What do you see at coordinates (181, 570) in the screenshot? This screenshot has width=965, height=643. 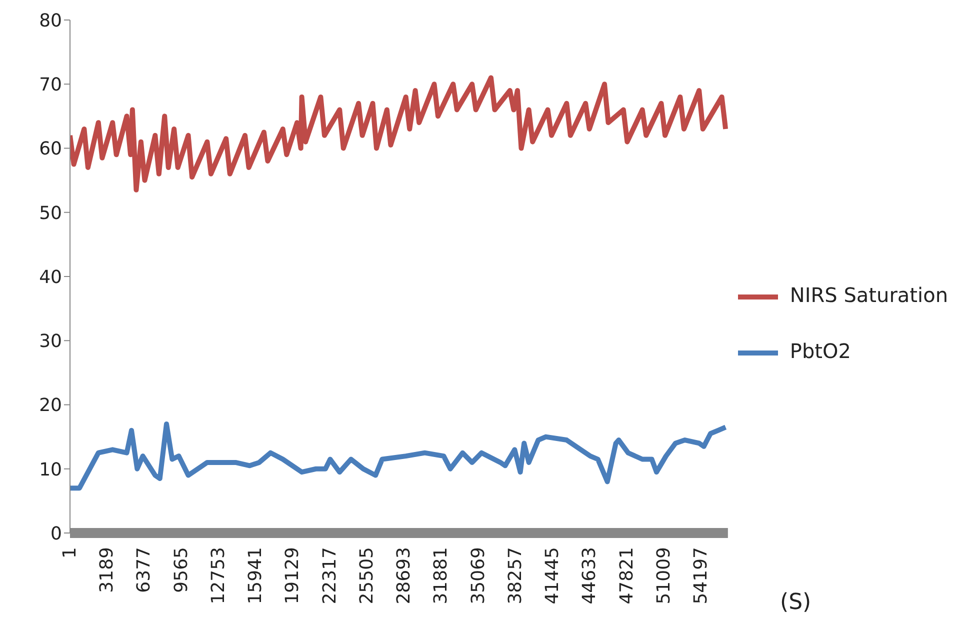 I see `x-tick-label: 9565` at bounding box center [181, 570].